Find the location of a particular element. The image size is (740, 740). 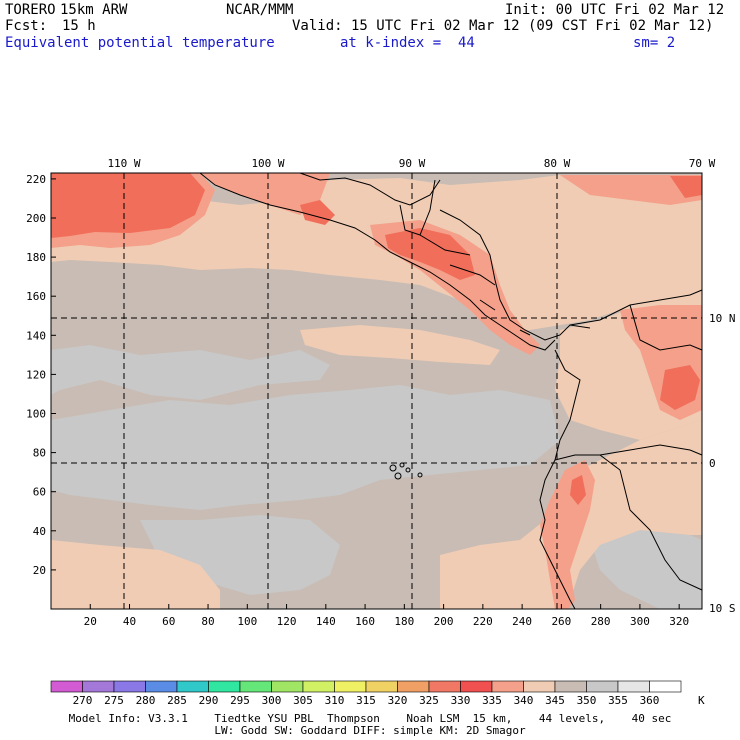

lat-label-10s: 10 S is located at coordinates (722, 608).